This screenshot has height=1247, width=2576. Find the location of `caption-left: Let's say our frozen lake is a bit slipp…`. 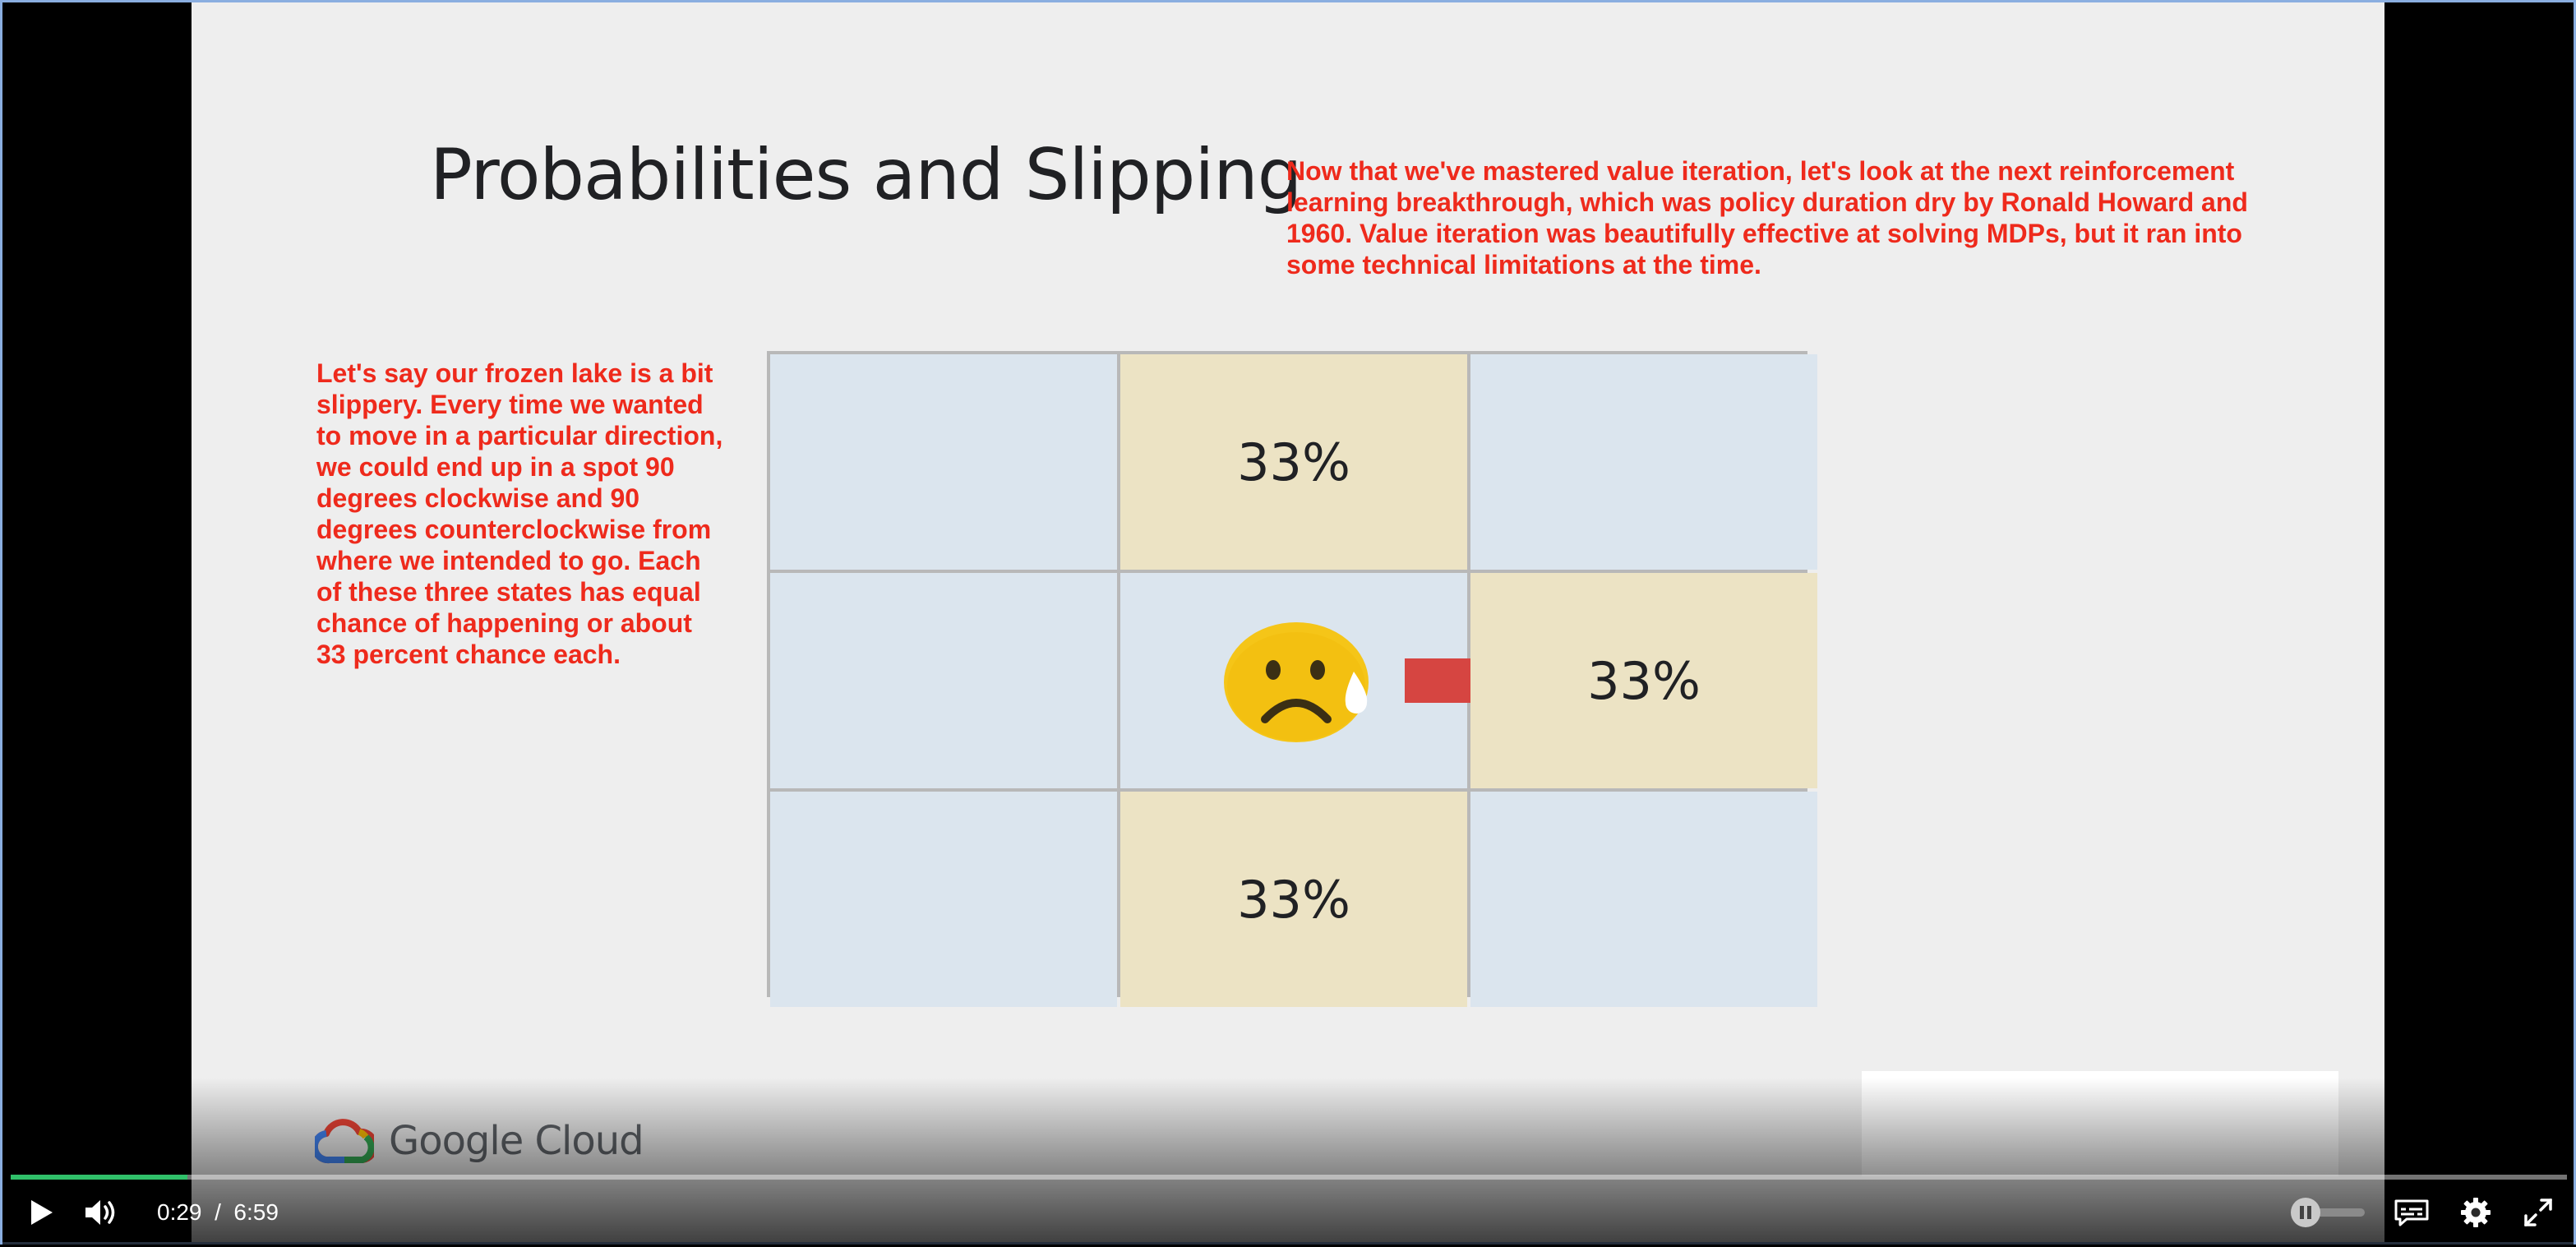

caption-left: Let's say our frozen lake is a bit slipp… is located at coordinates (520, 513).